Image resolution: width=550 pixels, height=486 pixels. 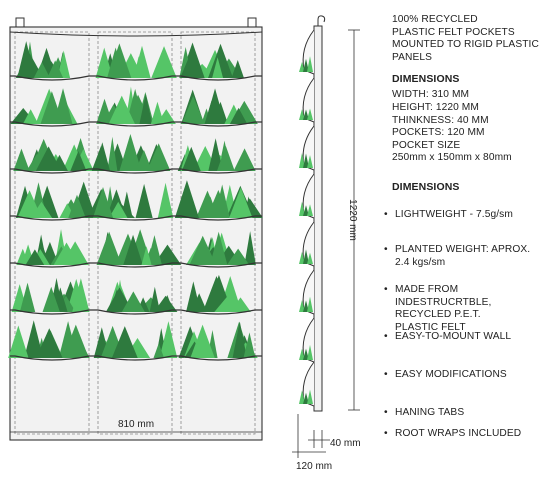 What do you see at coordinates (136, 424) in the screenshot?
I see `front-width-label: 810 mm` at bounding box center [136, 424].